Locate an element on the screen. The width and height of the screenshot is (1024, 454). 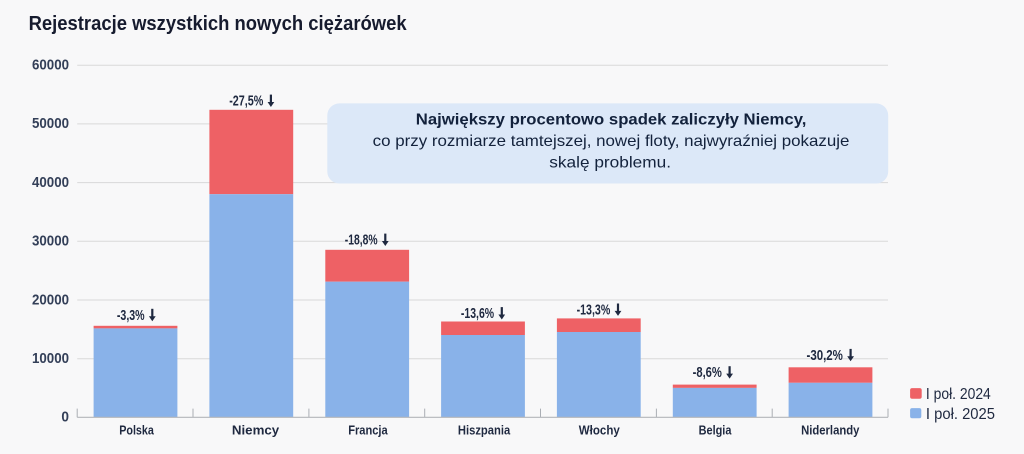
svg-text: 30000 is located at coordinates (50, 242).